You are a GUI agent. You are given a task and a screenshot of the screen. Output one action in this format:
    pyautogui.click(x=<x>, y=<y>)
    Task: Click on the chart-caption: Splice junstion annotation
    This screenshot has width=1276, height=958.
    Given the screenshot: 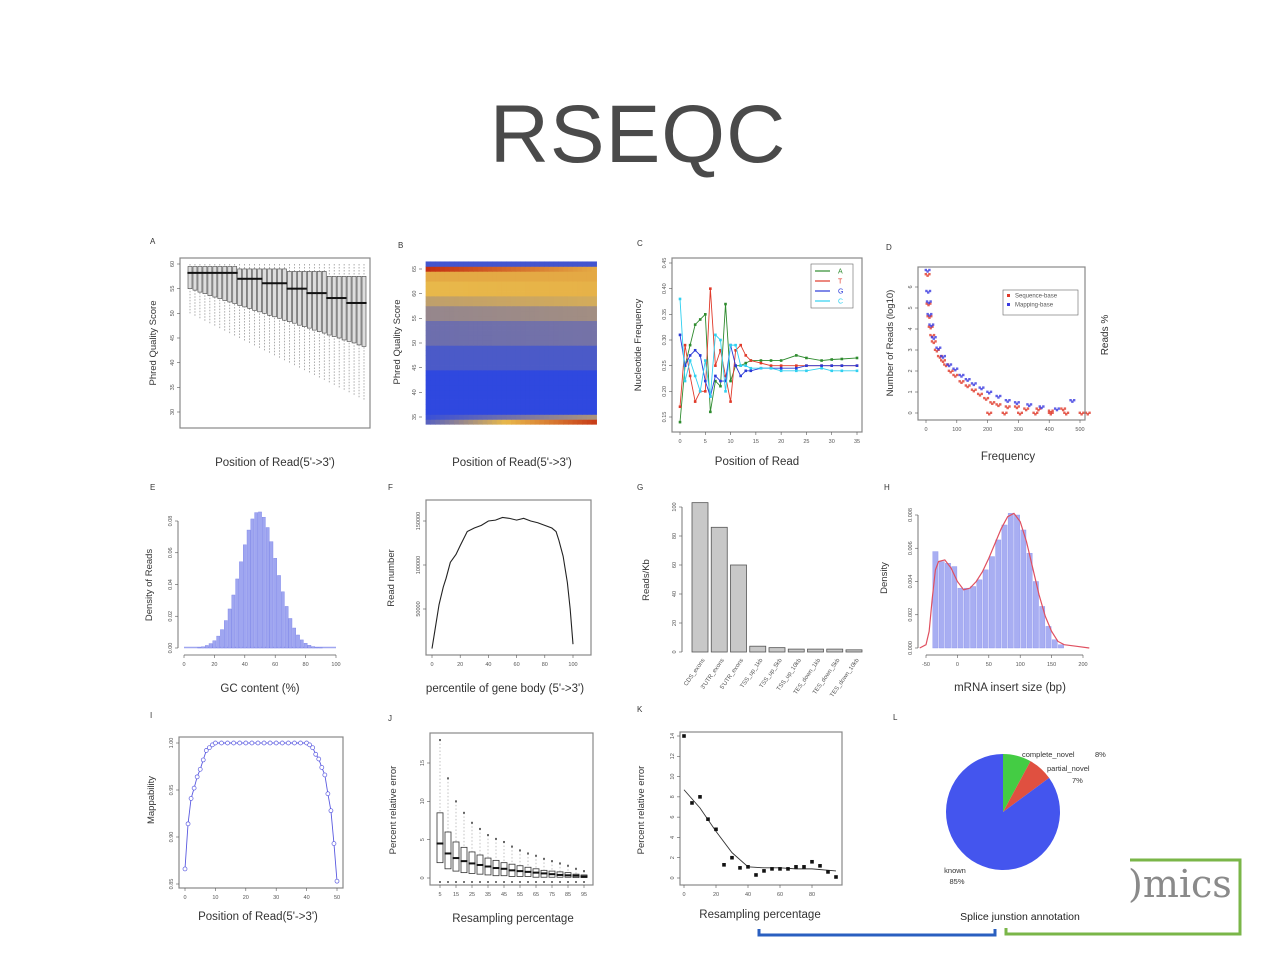 What is the action you would take?
    pyautogui.click(x=1020, y=917)
    